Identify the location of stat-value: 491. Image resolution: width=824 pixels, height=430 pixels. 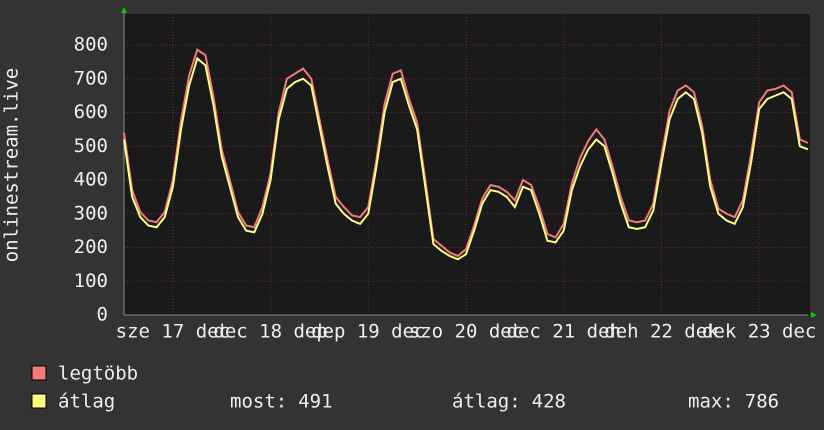
(315, 402).